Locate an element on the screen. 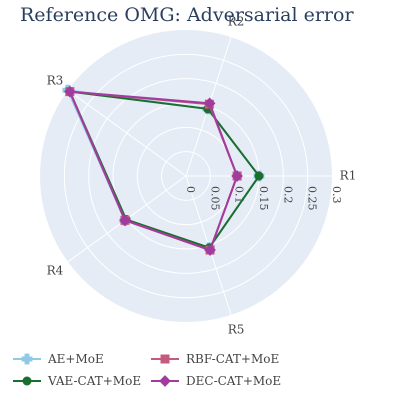 This screenshot has height=400, width=400. radial-tick-label: 0.15 is located at coordinates (263, 198).